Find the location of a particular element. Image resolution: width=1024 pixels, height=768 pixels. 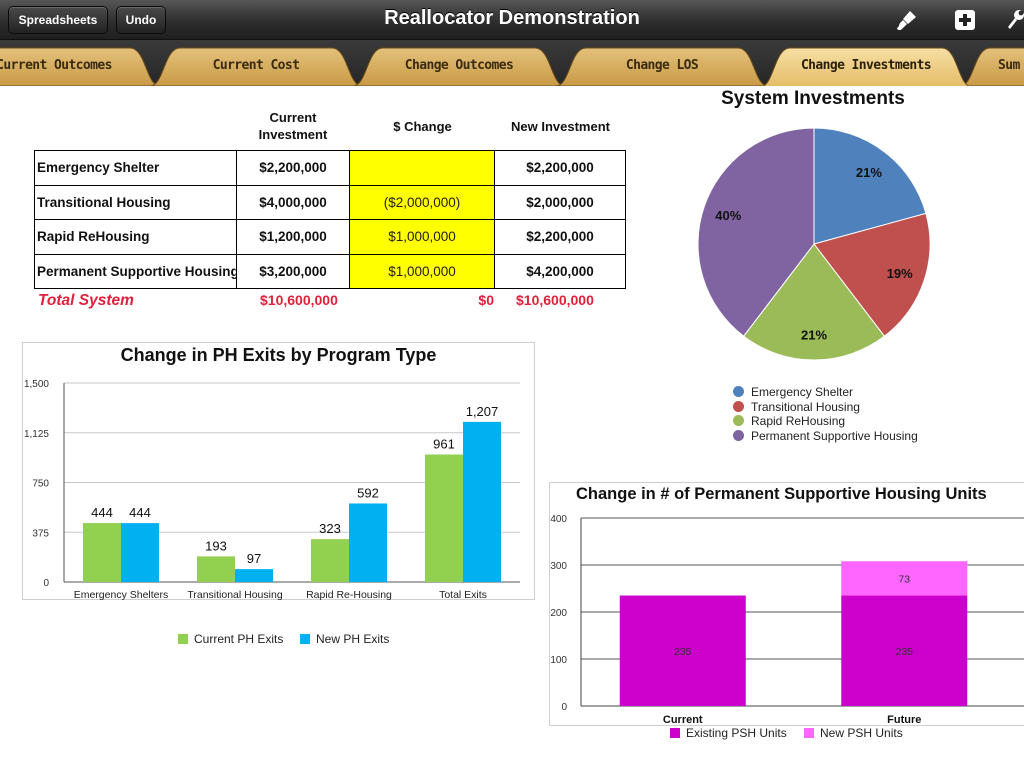

bar-data-label: 323 is located at coordinates (330, 528).